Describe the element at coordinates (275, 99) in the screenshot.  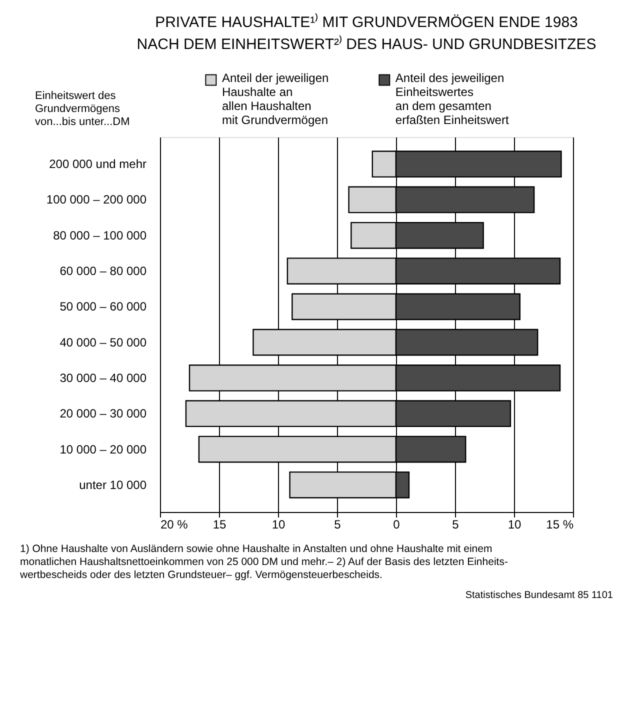
I see `legend-label: Anteil der jeweiligen Haushalte an allen Haushalten mit Grundvermögen` at that location.